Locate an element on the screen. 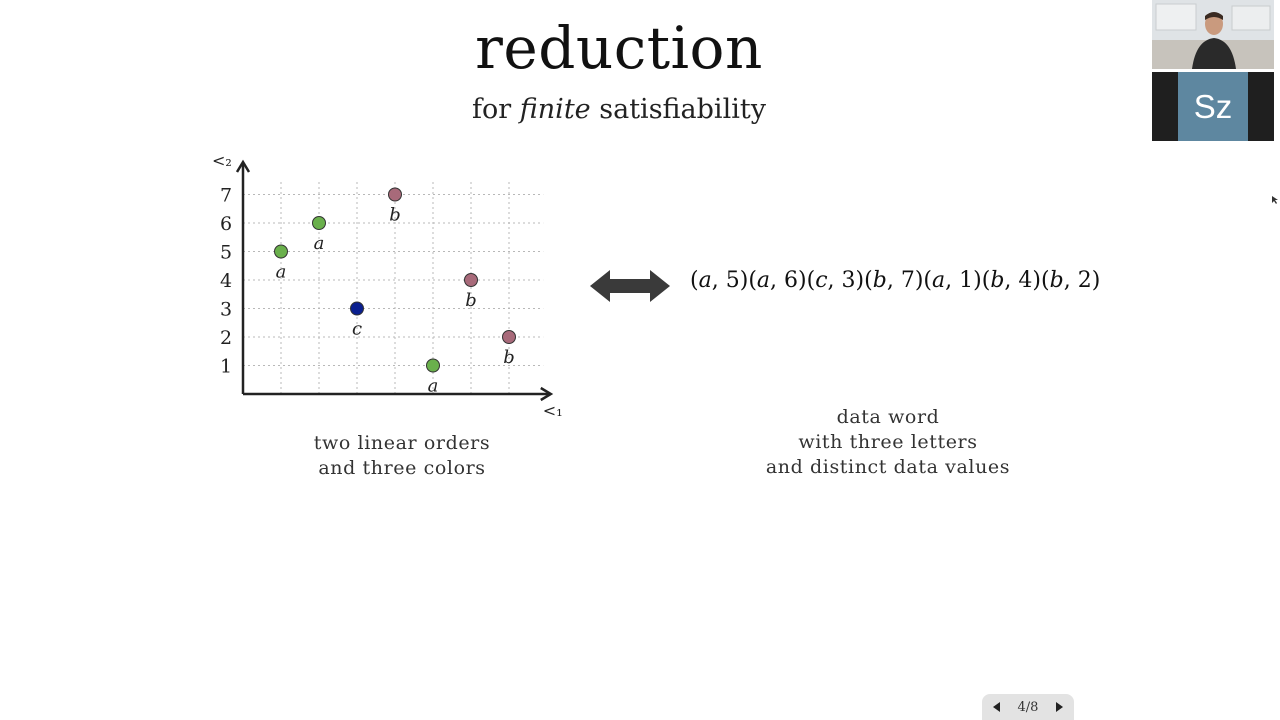 This screenshot has width=1280, height=720. y-tick-label: 3 is located at coordinates (226, 310).